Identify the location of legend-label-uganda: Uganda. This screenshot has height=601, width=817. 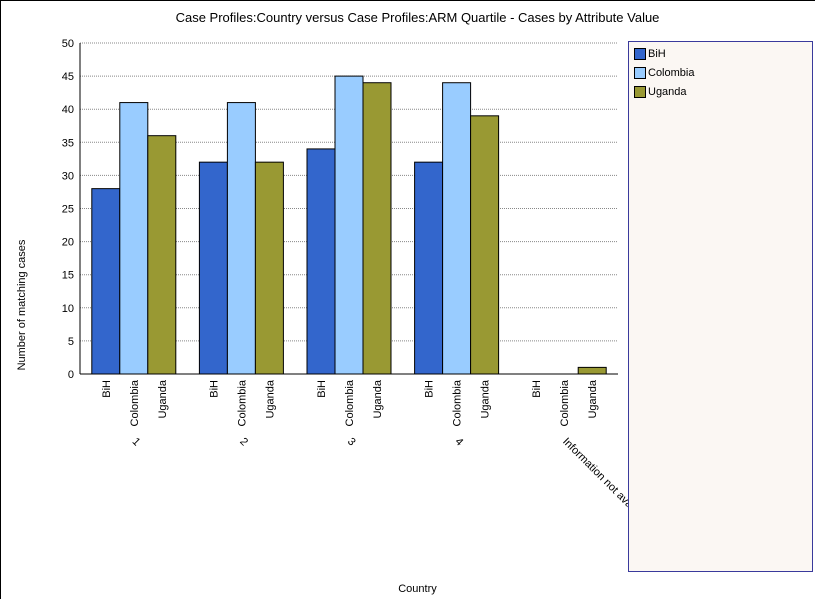
(667, 92).